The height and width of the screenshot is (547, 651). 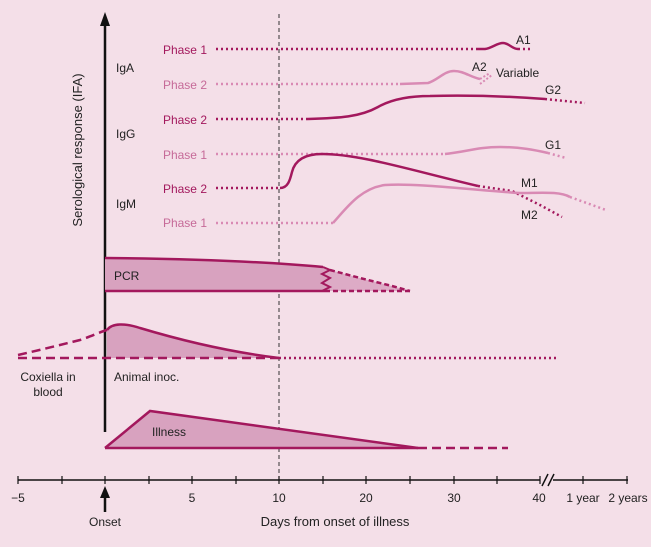 What do you see at coordinates (125, 134) in the screenshot?
I see `igg-label: IgG` at bounding box center [125, 134].